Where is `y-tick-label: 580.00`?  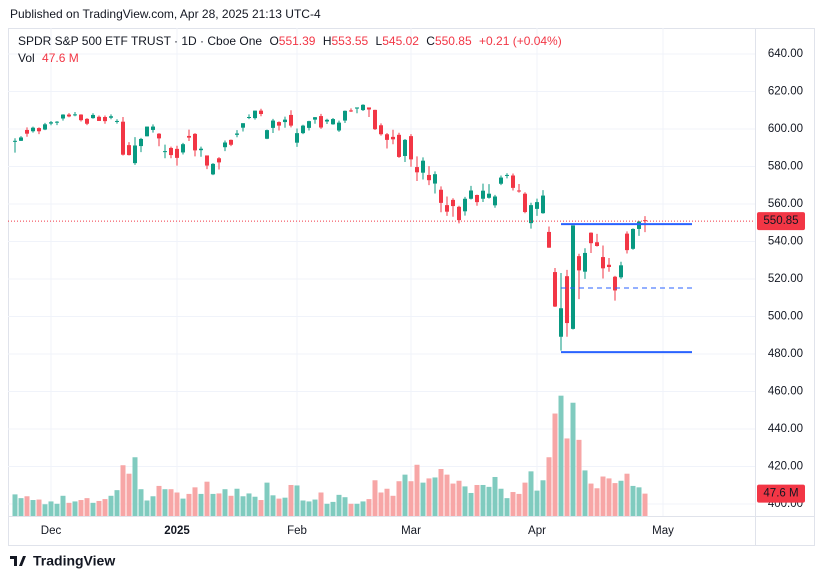 y-tick-label: 580.00 is located at coordinates (785, 167).